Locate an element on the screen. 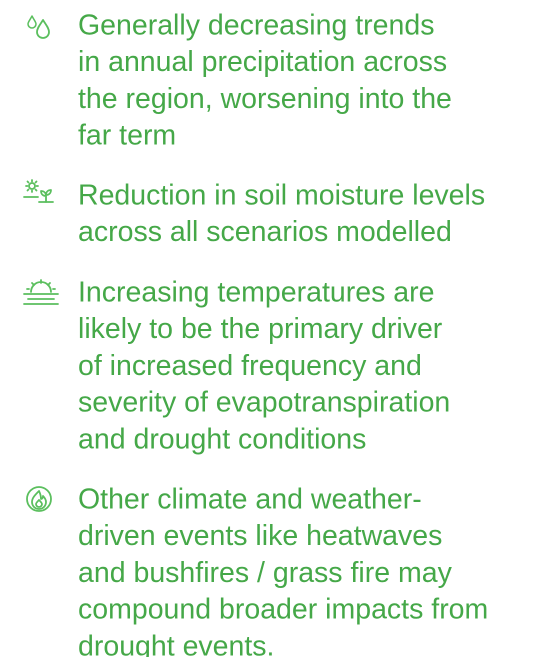  item-text-line: likely to be the primary driver is located at coordinates (260, 329).